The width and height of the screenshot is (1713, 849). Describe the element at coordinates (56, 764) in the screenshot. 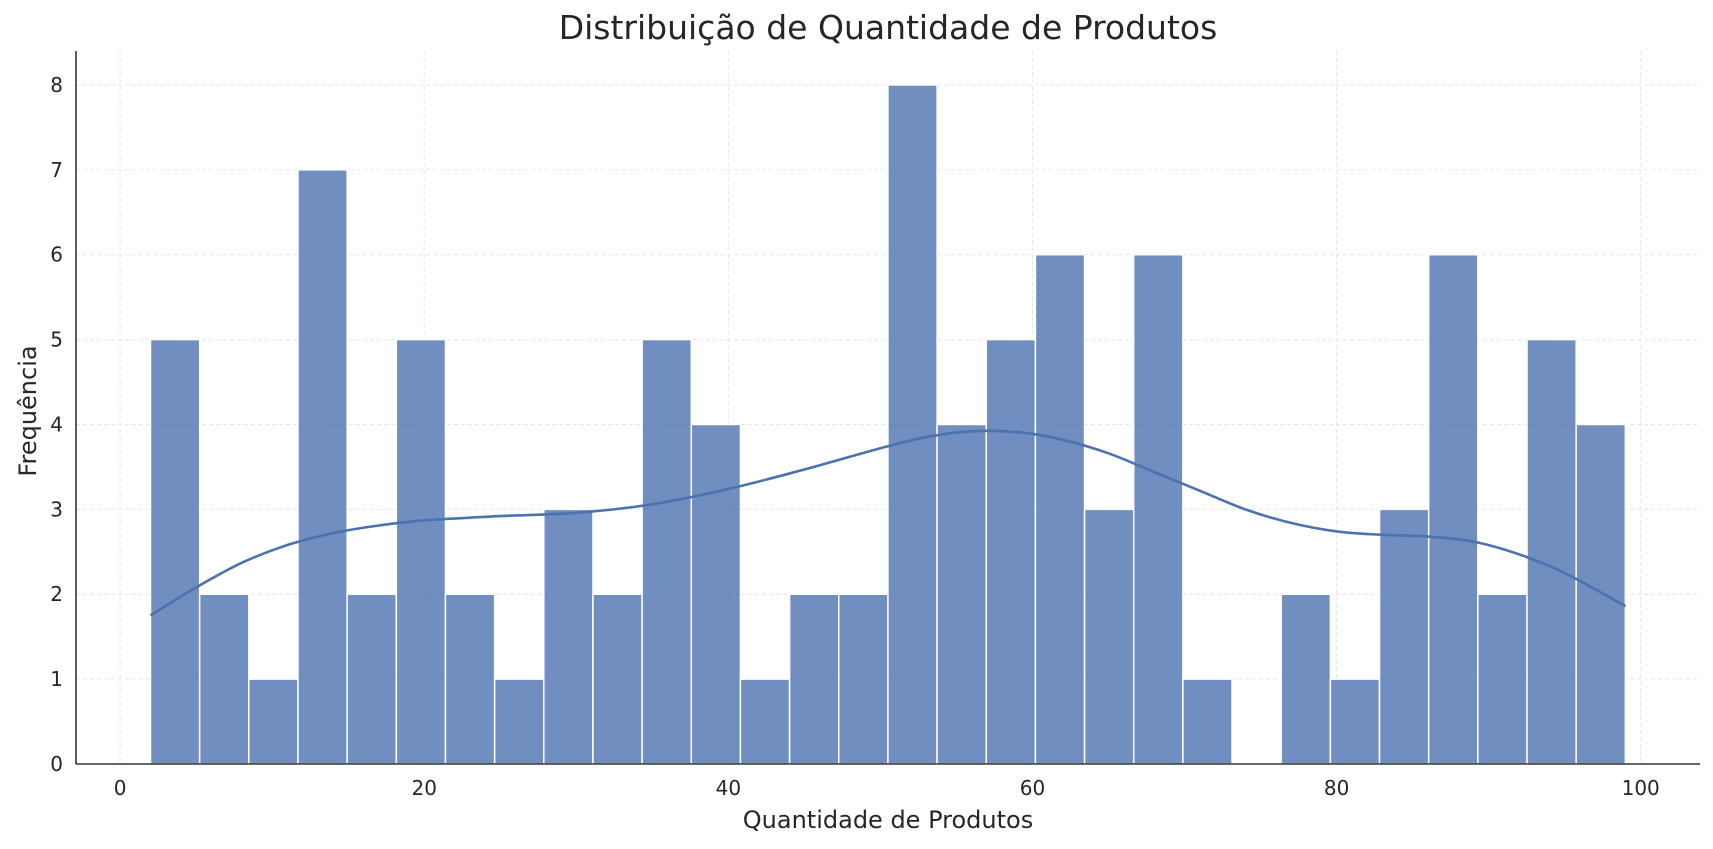

I see `y-tick-label: 0` at that location.